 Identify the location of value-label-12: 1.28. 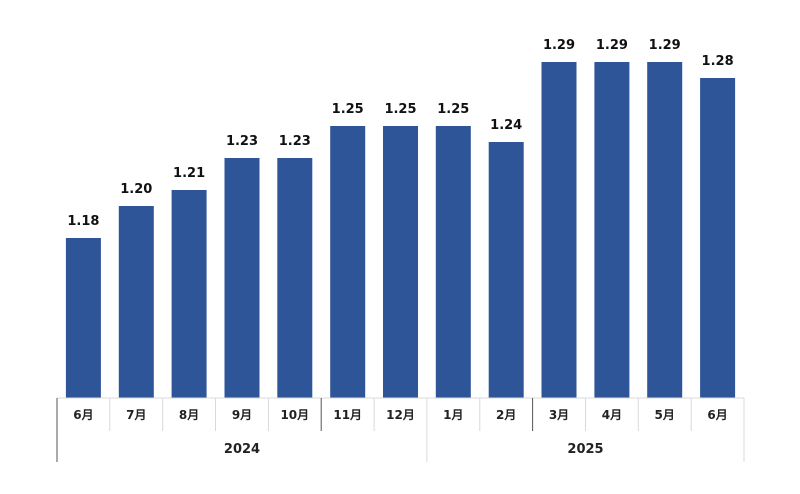
(718, 61).